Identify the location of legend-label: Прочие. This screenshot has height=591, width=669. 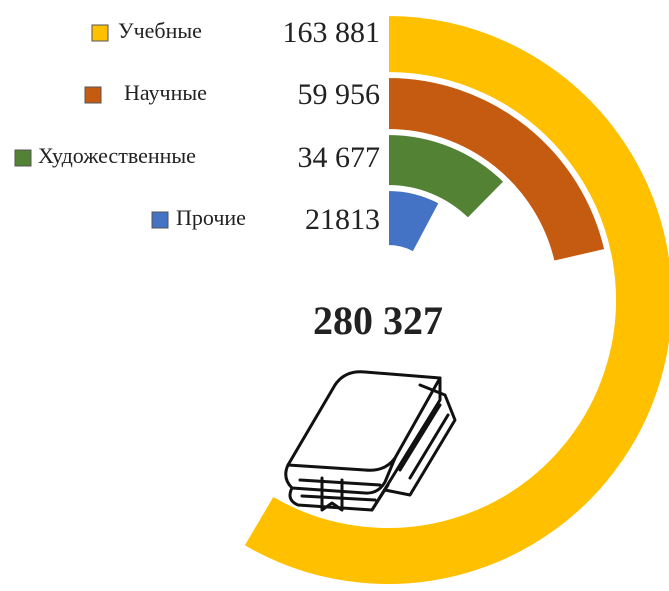
(211, 217).